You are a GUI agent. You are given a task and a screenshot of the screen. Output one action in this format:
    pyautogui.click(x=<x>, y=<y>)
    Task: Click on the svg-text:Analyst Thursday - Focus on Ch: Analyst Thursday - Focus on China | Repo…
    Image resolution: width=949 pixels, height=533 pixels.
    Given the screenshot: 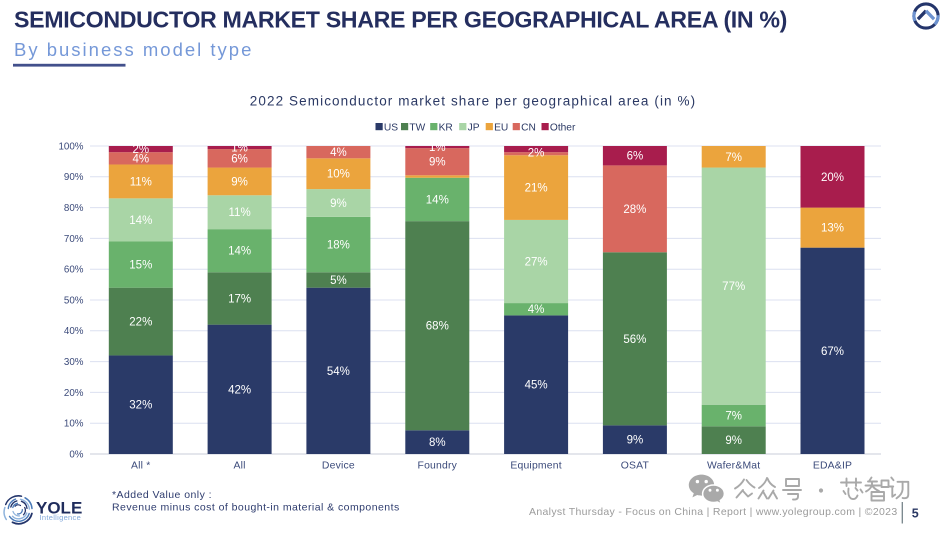 What is the action you would take?
    pyautogui.click(x=713, y=512)
    